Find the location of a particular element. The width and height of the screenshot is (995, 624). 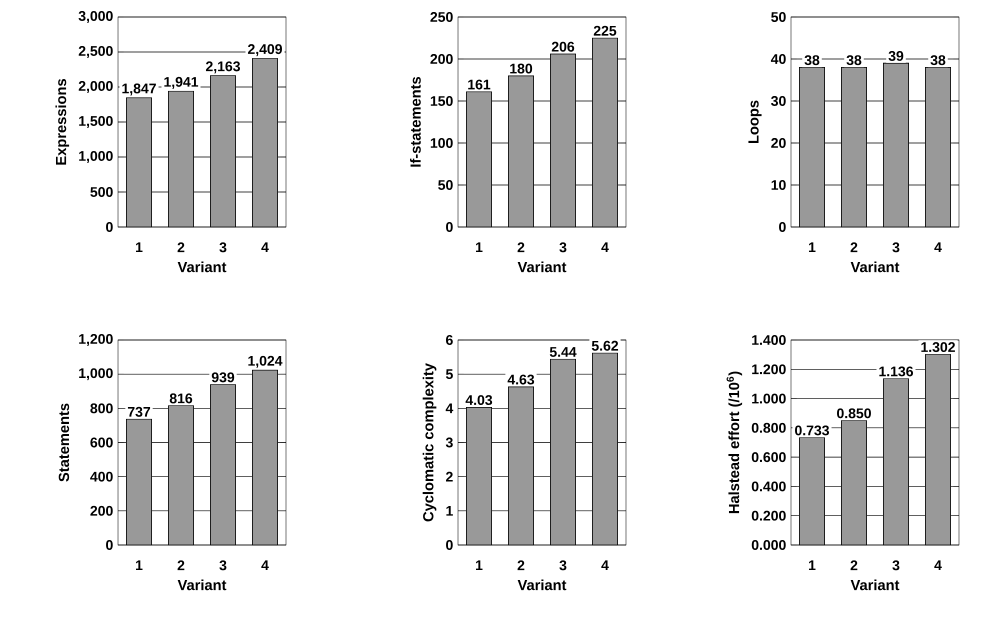

data-label: 206 is located at coordinates (563, 47).